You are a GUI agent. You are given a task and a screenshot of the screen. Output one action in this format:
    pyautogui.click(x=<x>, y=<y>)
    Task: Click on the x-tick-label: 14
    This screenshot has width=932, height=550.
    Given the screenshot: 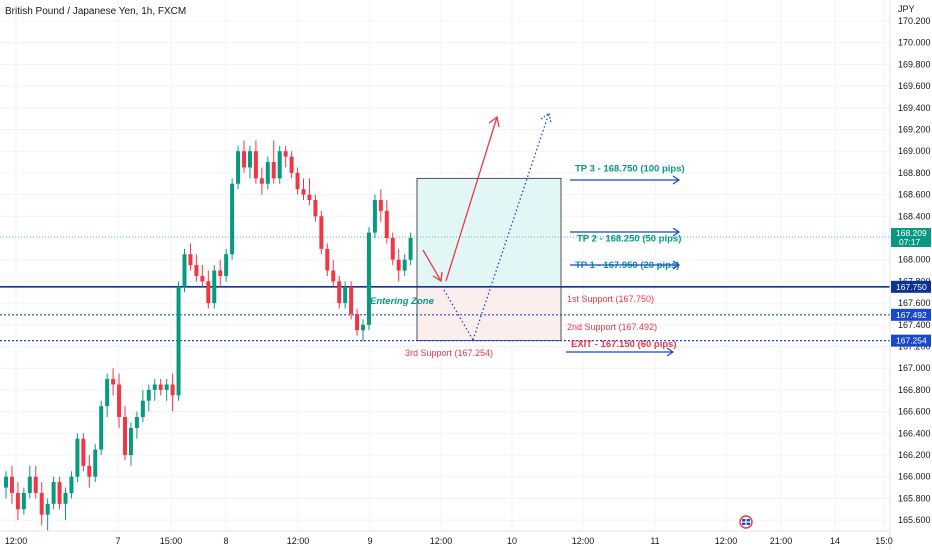 What is the action you would take?
    pyautogui.click(x=835, y=541)
    